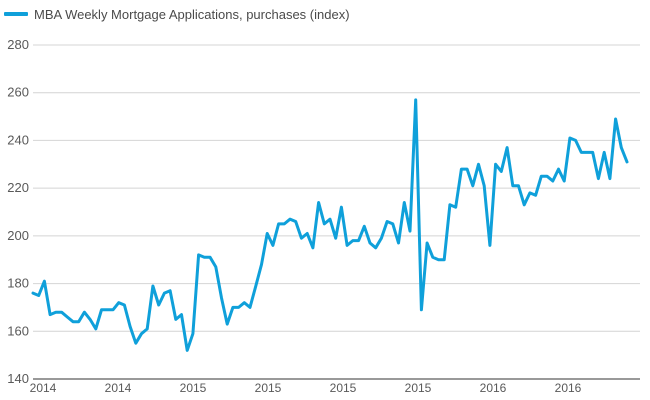 This screenshot has width=650, height=400. I want to click on y-tick-label: 220, so click(18, 187).